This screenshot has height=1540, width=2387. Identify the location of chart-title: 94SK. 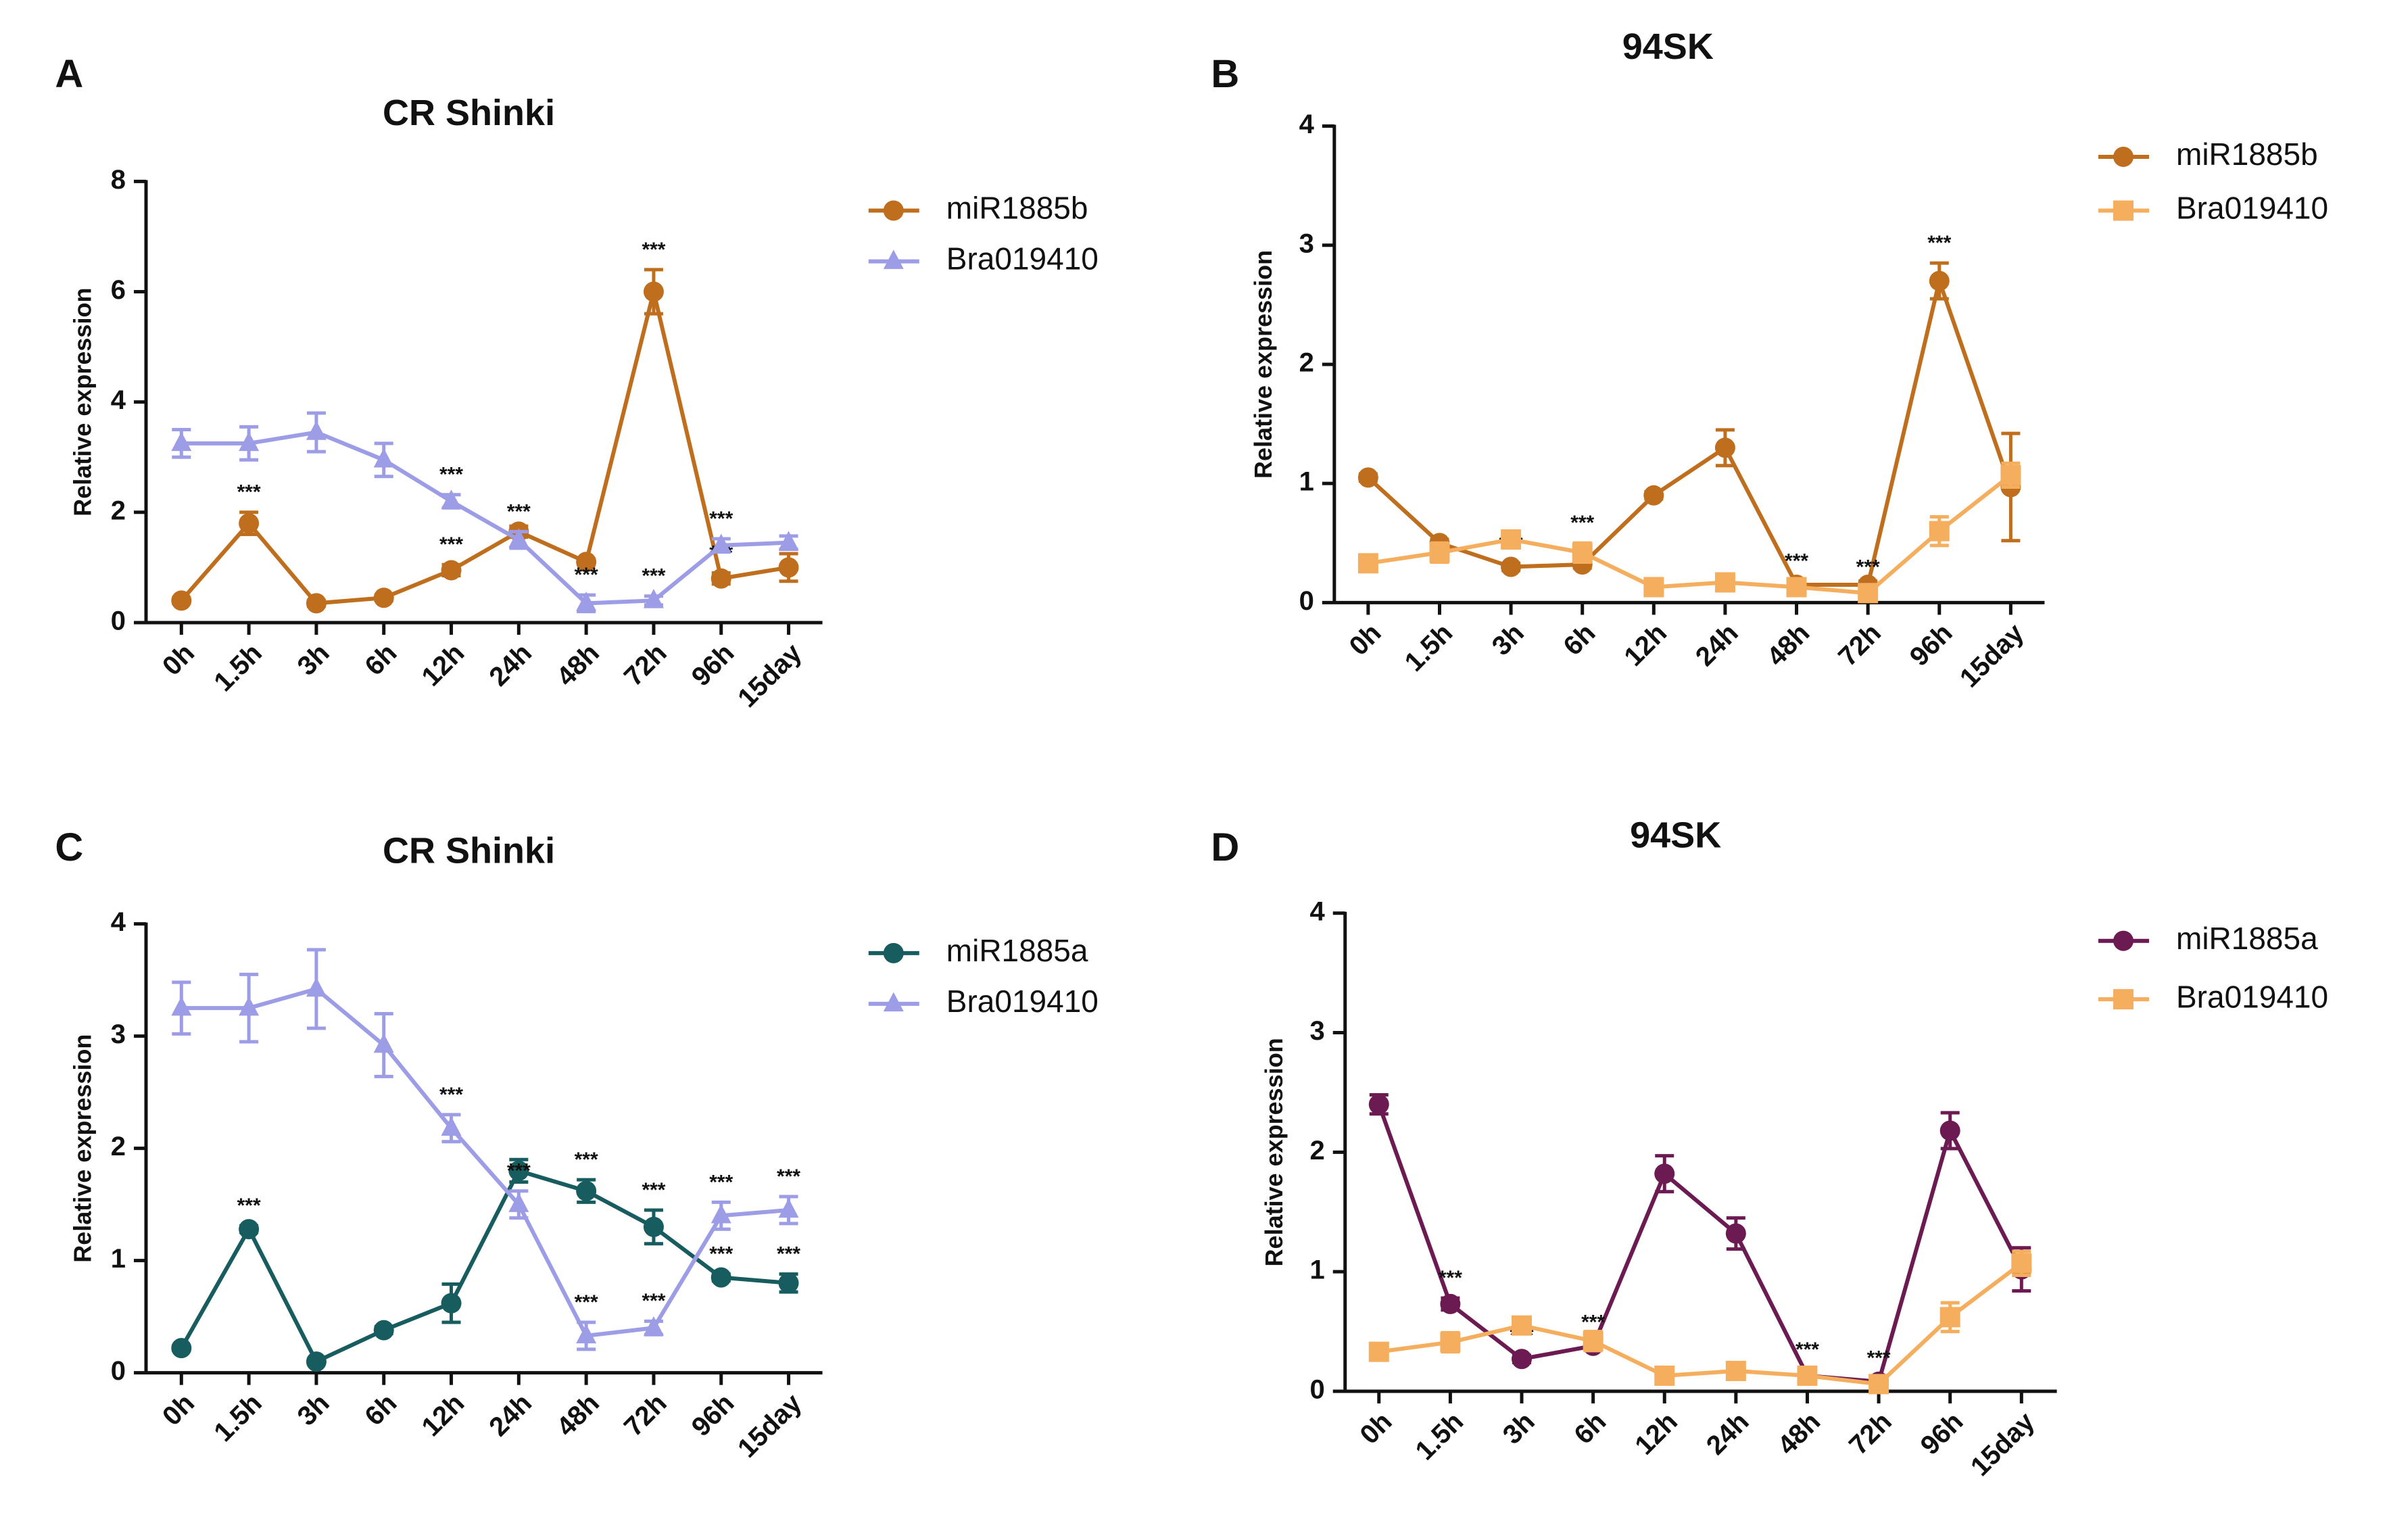
(1668, 46).